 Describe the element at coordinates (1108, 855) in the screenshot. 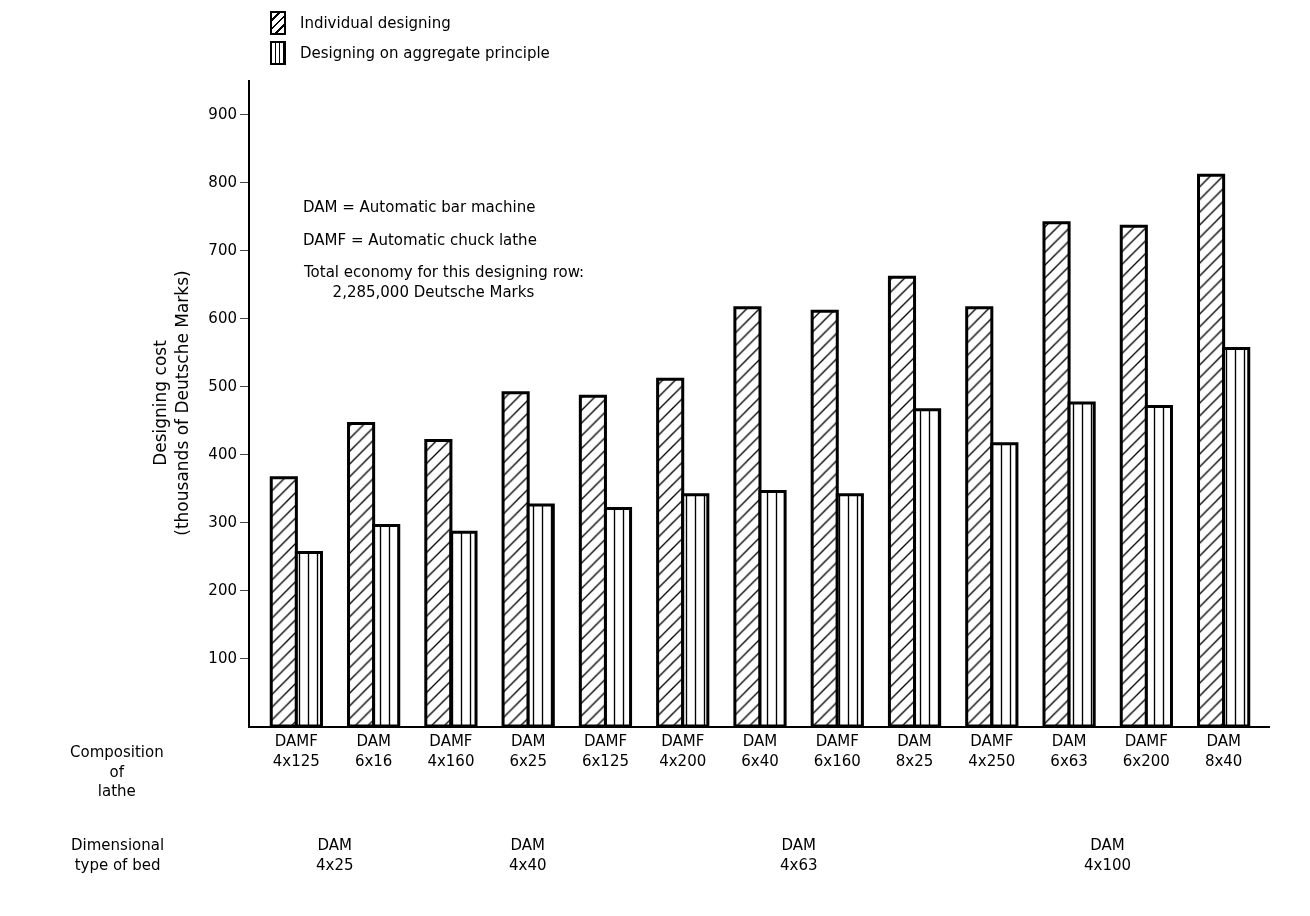

I see `text: DAM 4x100` at that location.